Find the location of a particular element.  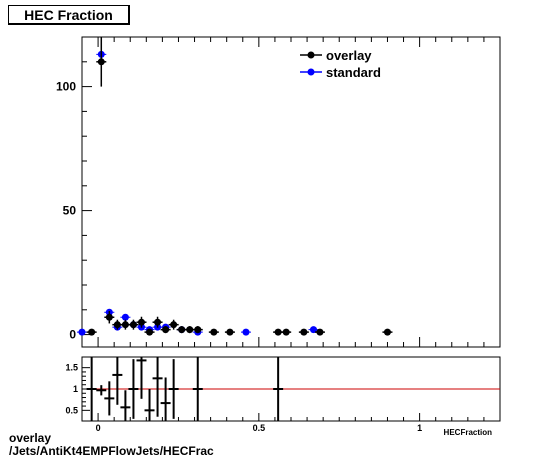

ratio-plot: 0.5 1 1.5 0 0.5 1 HECFraction is located at coordinates (283, 396).